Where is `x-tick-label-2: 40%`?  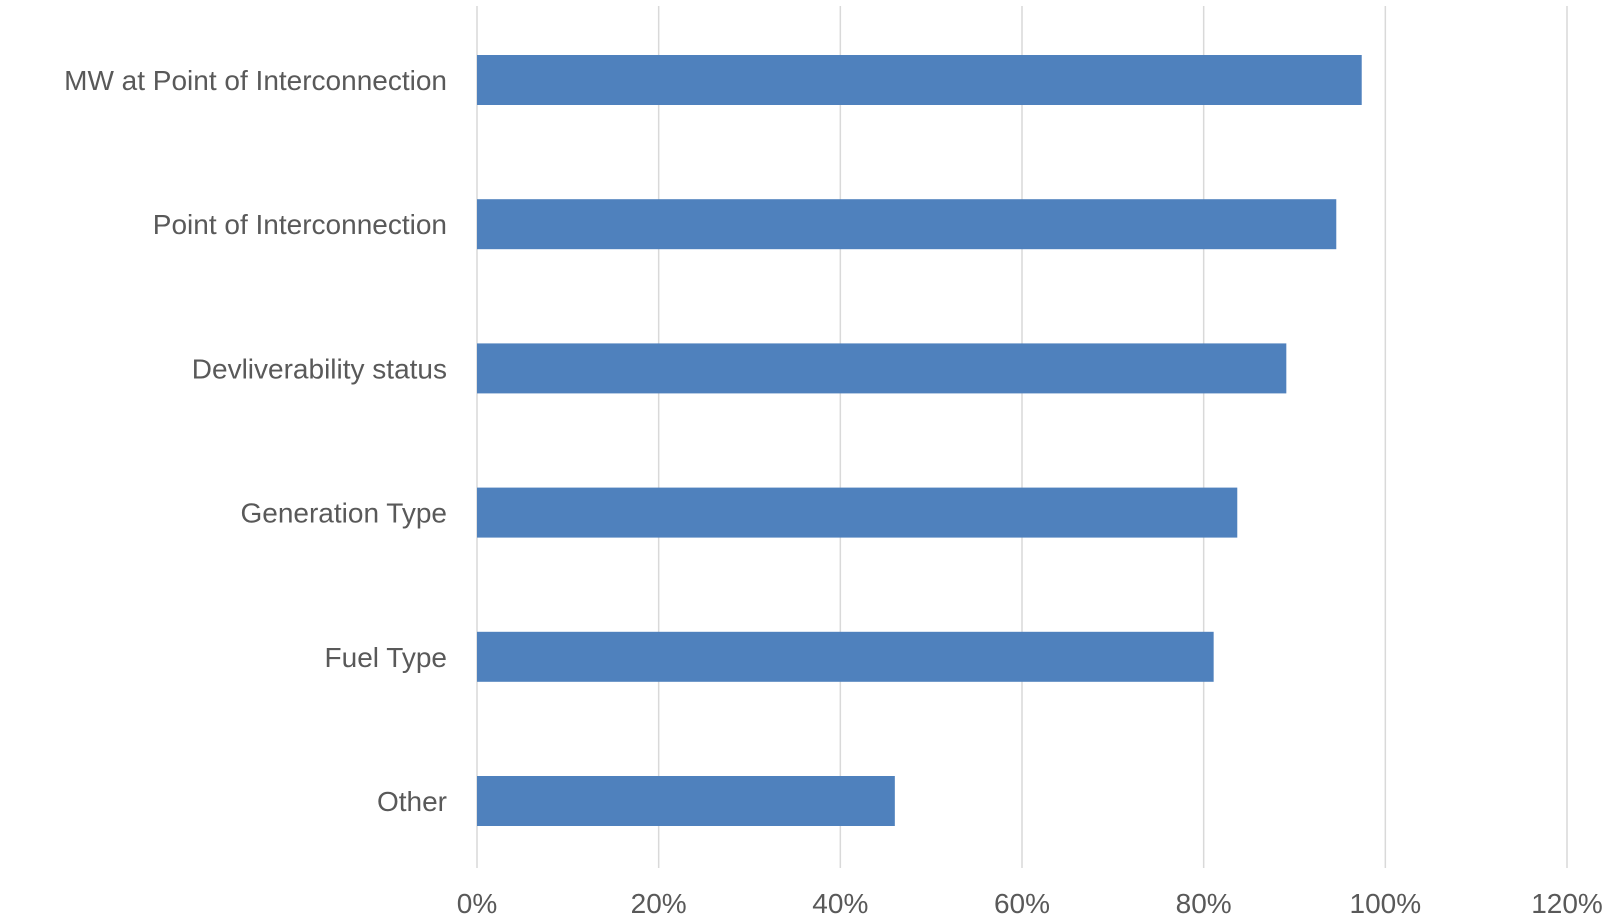 x-tick-label-2: 40% is located at coordinates (840, 903).